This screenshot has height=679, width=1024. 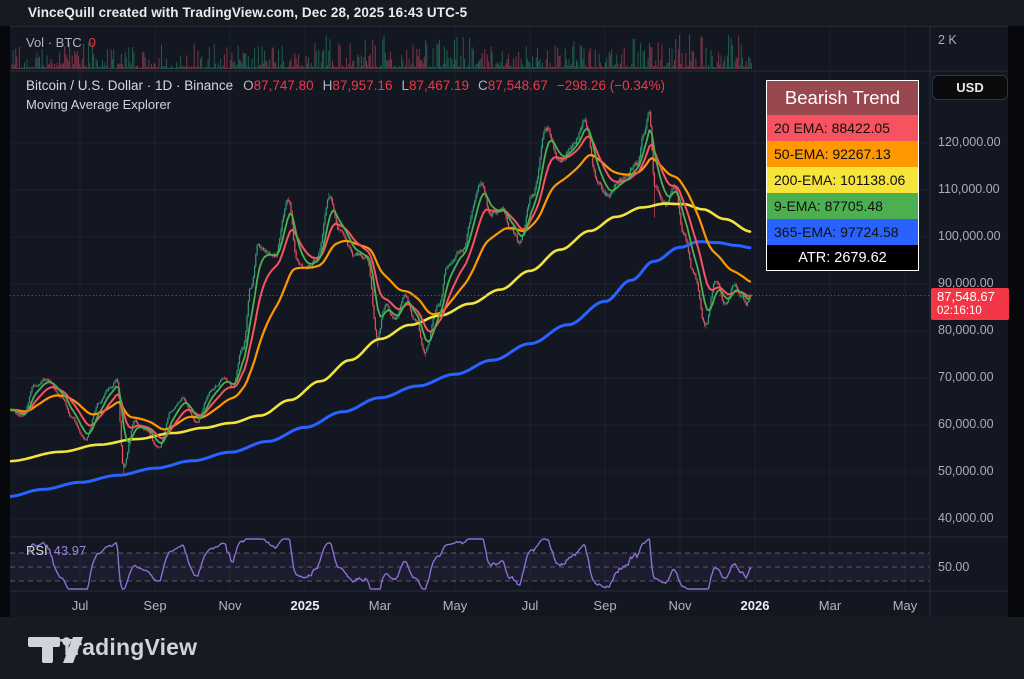 What do you see at coordinates (966, 376) in the screenshot?
I see `price-axis-label: 70,000.00` at bounding box center [966, 376].